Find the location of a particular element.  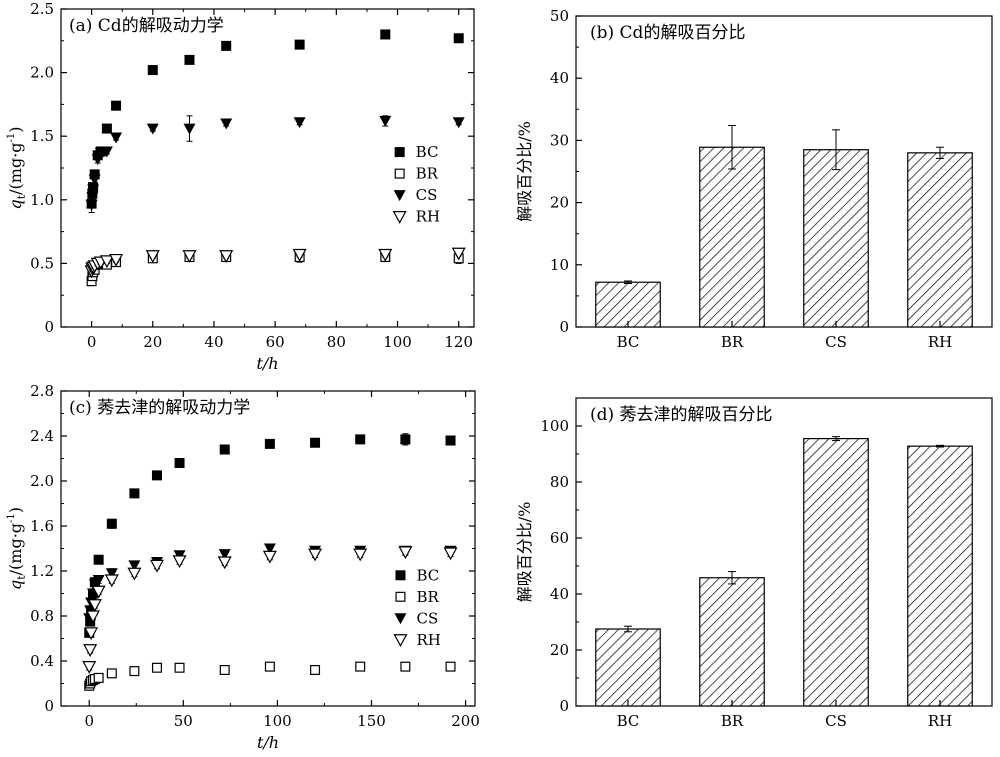

x-tick-label: RH is located at coordinates (940, 721).